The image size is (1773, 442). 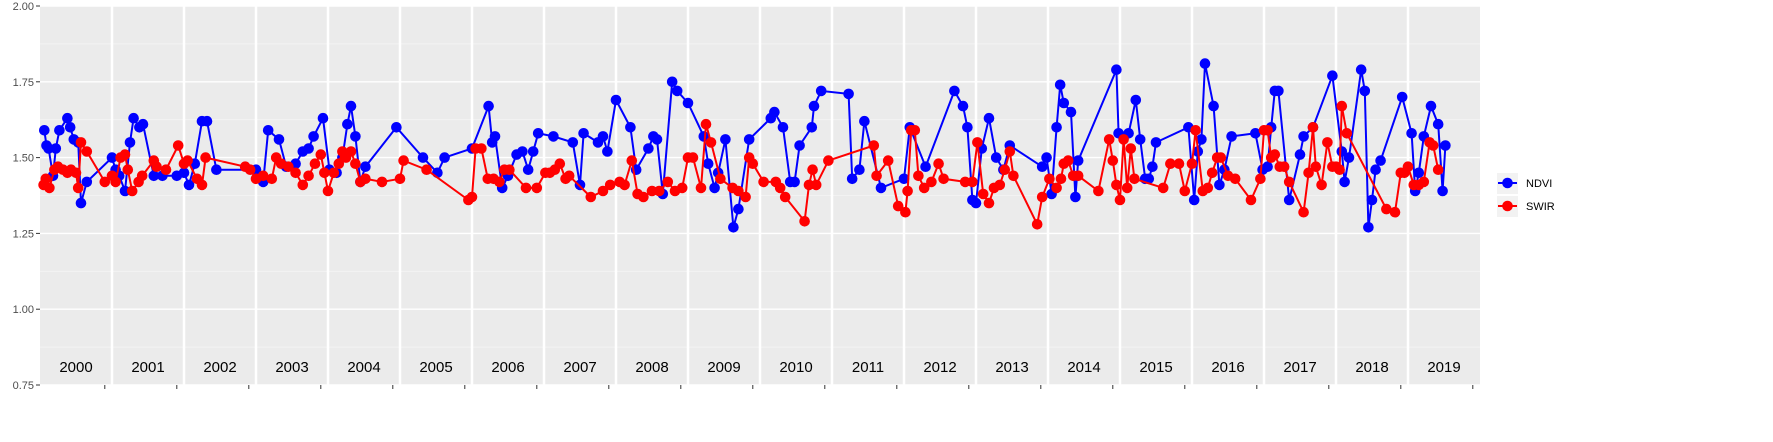 I want to click on y-tick-label: 1.75, so click(x=23, y=83).